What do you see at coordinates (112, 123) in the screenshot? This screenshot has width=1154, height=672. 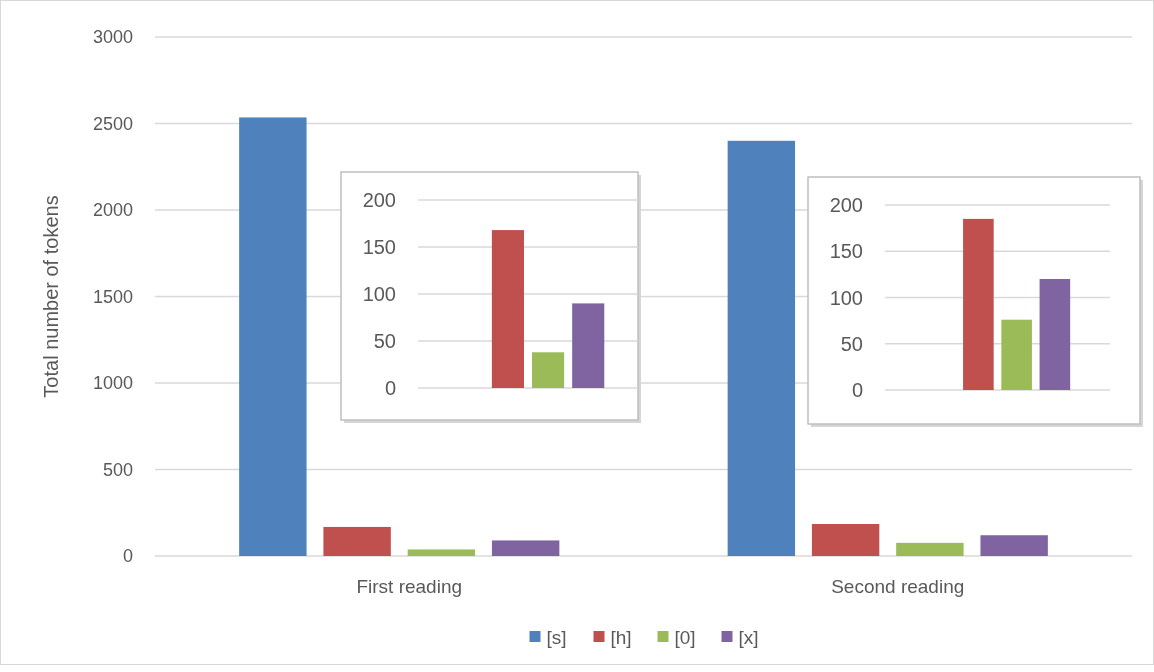 I see `y-tick-label: 2500` at bounding box center [112, 123].